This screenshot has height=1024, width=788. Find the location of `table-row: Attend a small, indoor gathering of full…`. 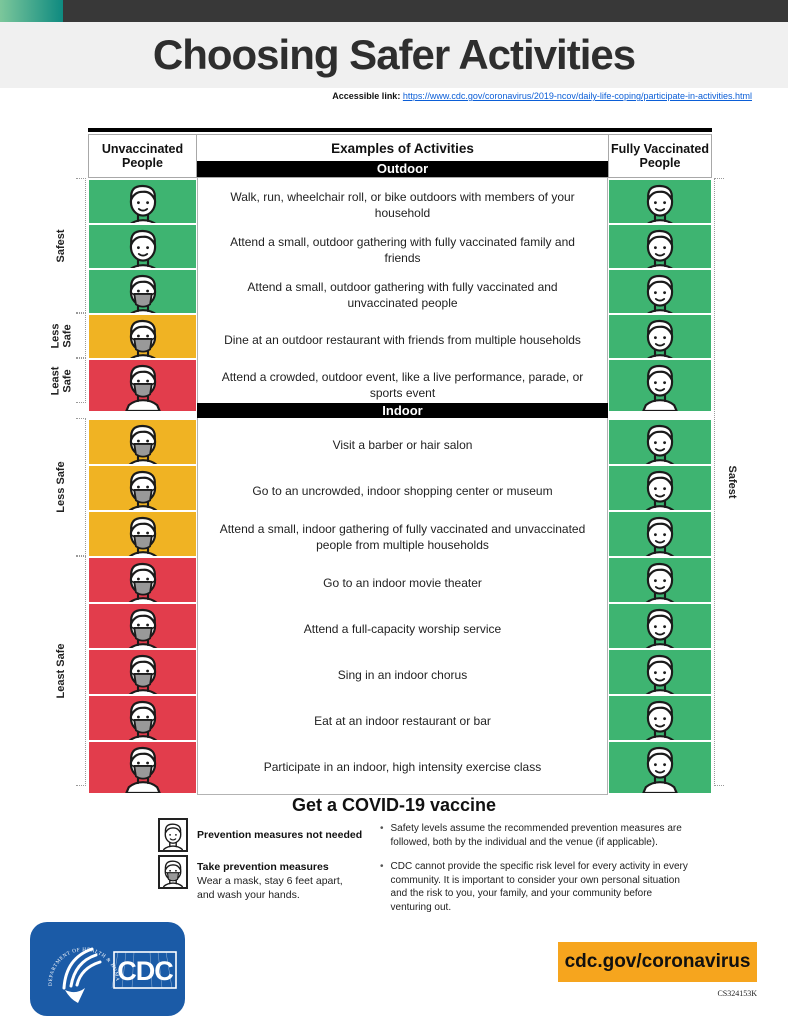

table-row: Attend a small, indoor gathering of full… is located at coordinates (400, 537).